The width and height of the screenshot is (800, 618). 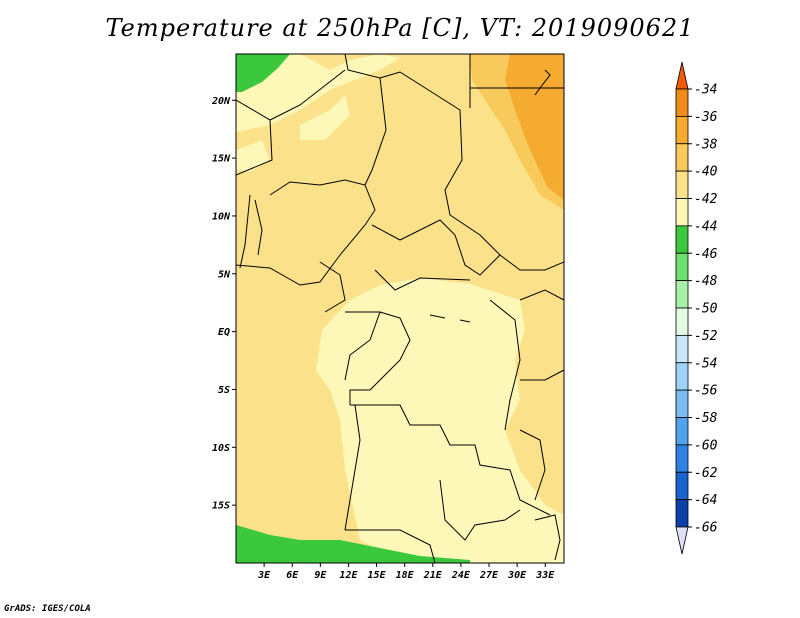 What do you see at coordinates (348, 575) in the screenshot?
I see `lon-tick-label: 12E` at bounding box center [348, 575].